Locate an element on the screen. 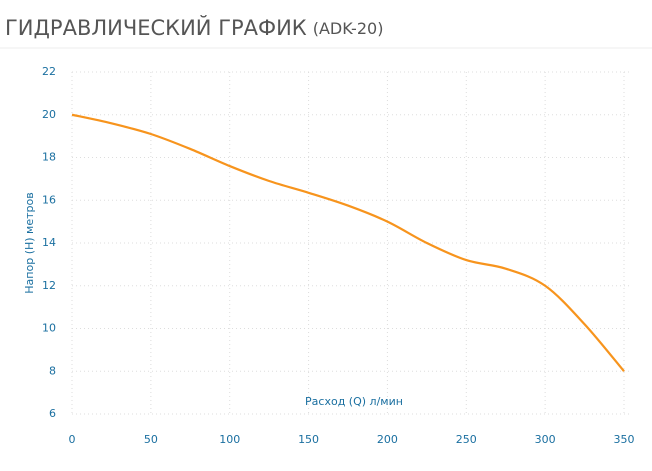  x-tick-label: 200 is located at coordinates (387, 439).